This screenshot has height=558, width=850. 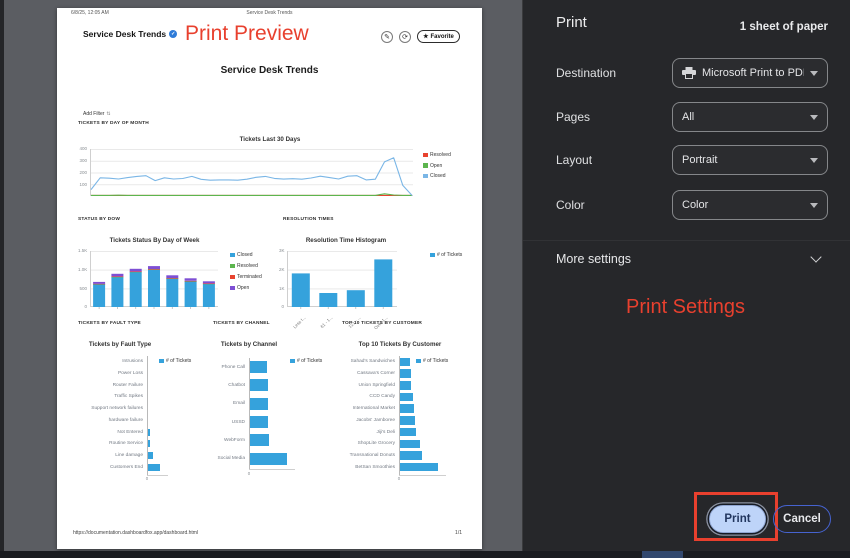 I want to click on category-label: ShopLite Grocery, so click(x=376, y=444).